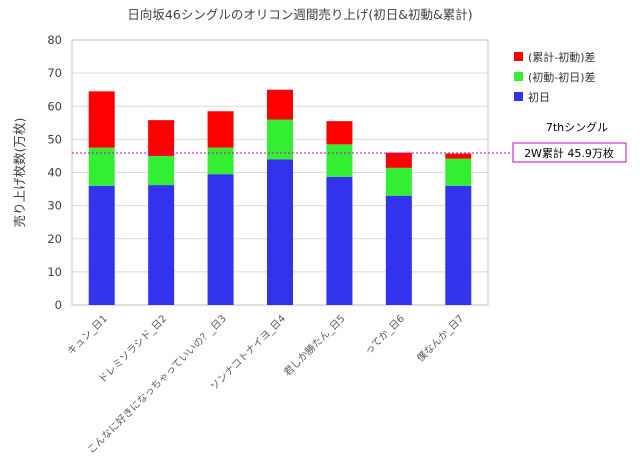  I want to click on chart-title: 日向坂46シングルのオリコン週間売り上げ(初日&初動&累計), so click(299, 14).